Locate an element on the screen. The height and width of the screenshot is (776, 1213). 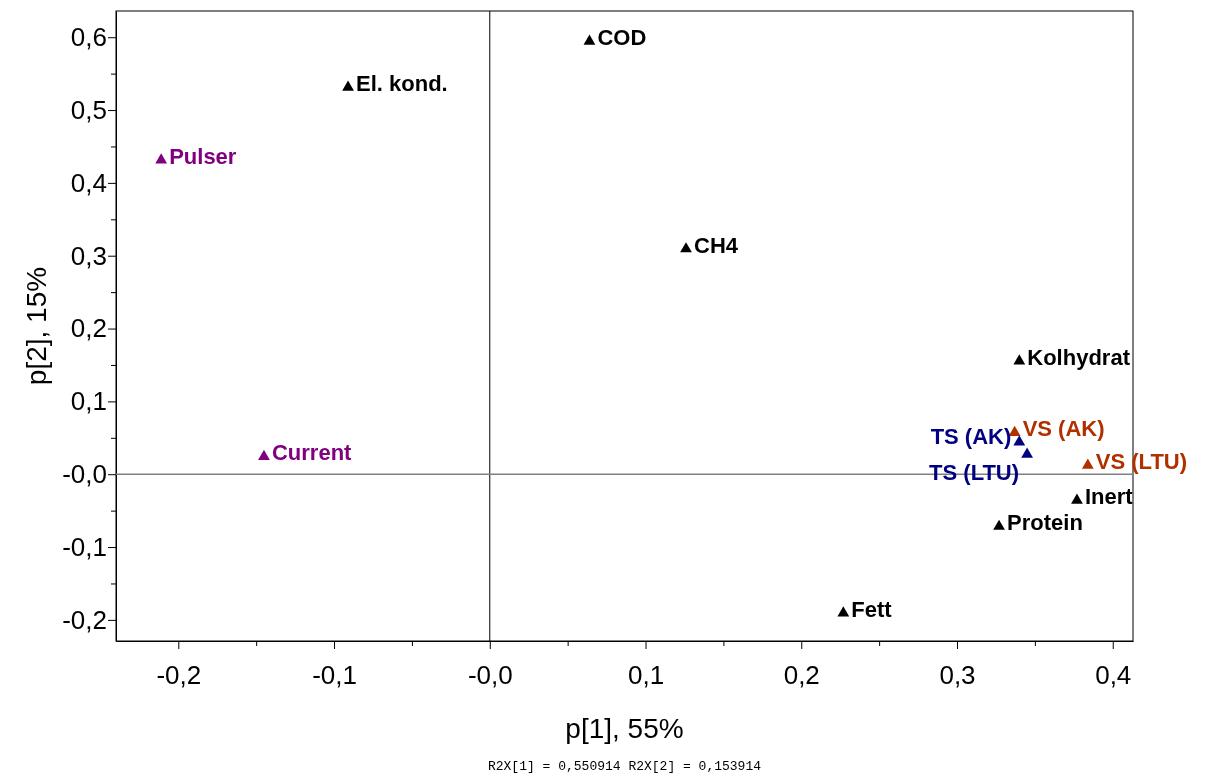
x-axis-title: p[1], 55% is located at coordinates (624, 728).